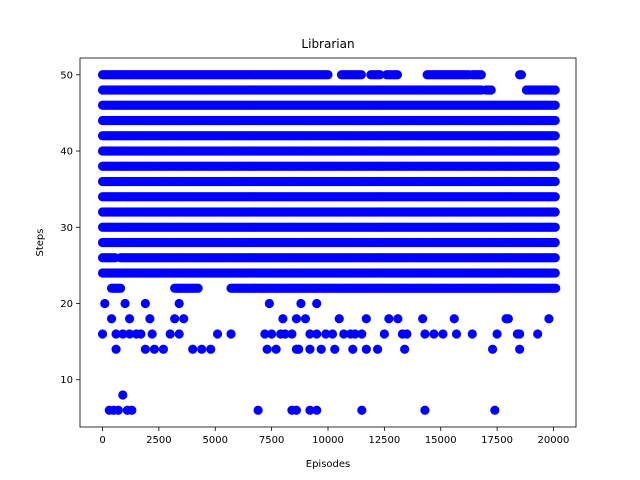  I want to click on x-tick-label: 2500, so click(158, 440).